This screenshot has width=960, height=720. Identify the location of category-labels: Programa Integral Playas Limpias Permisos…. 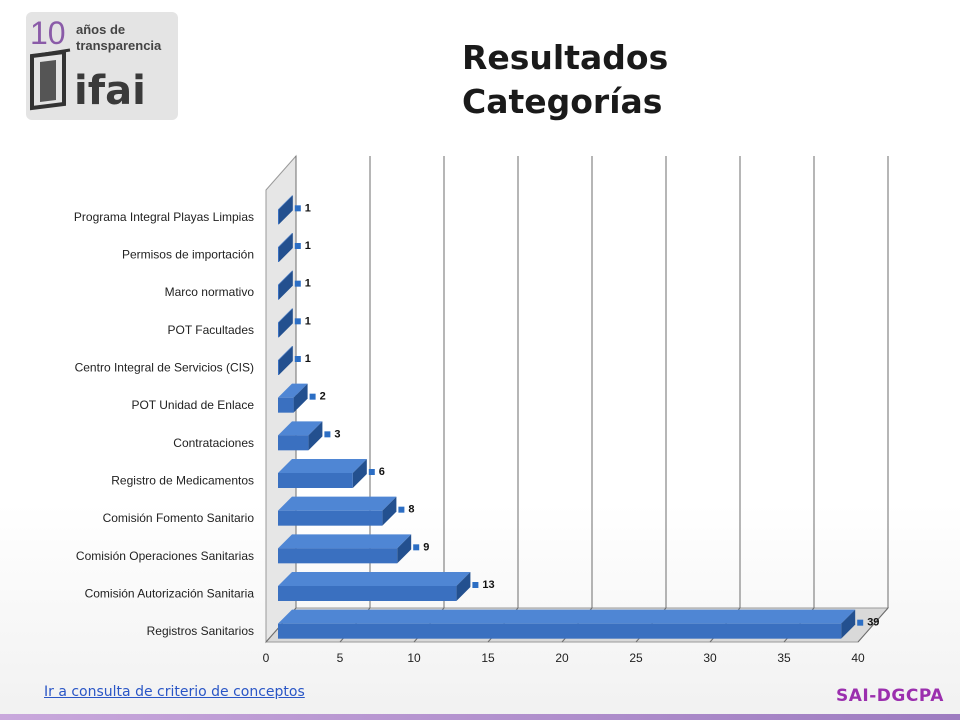
(164, 424).